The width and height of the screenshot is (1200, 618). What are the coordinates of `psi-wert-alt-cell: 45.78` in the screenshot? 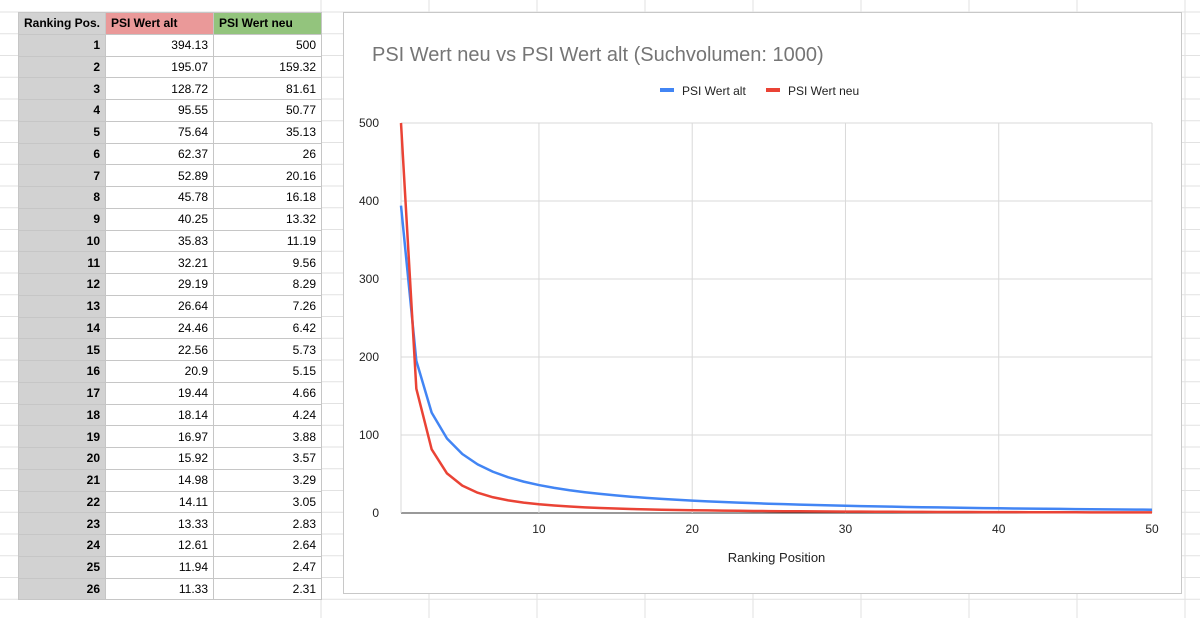 It's located at (159, 197).